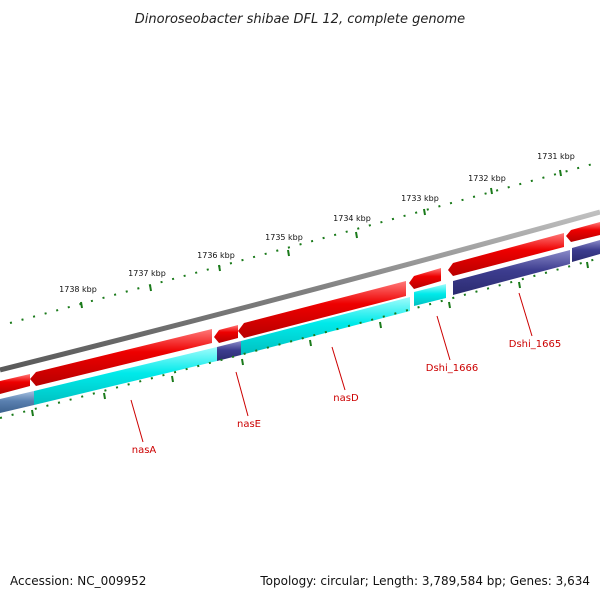 Image resolution: width=600 pixels, height=600 pixels. What do you see at coordinates (216, 255) in the screenshot?
I see `kbp-label: 1736 kbp` at bounding box center [216, 255].